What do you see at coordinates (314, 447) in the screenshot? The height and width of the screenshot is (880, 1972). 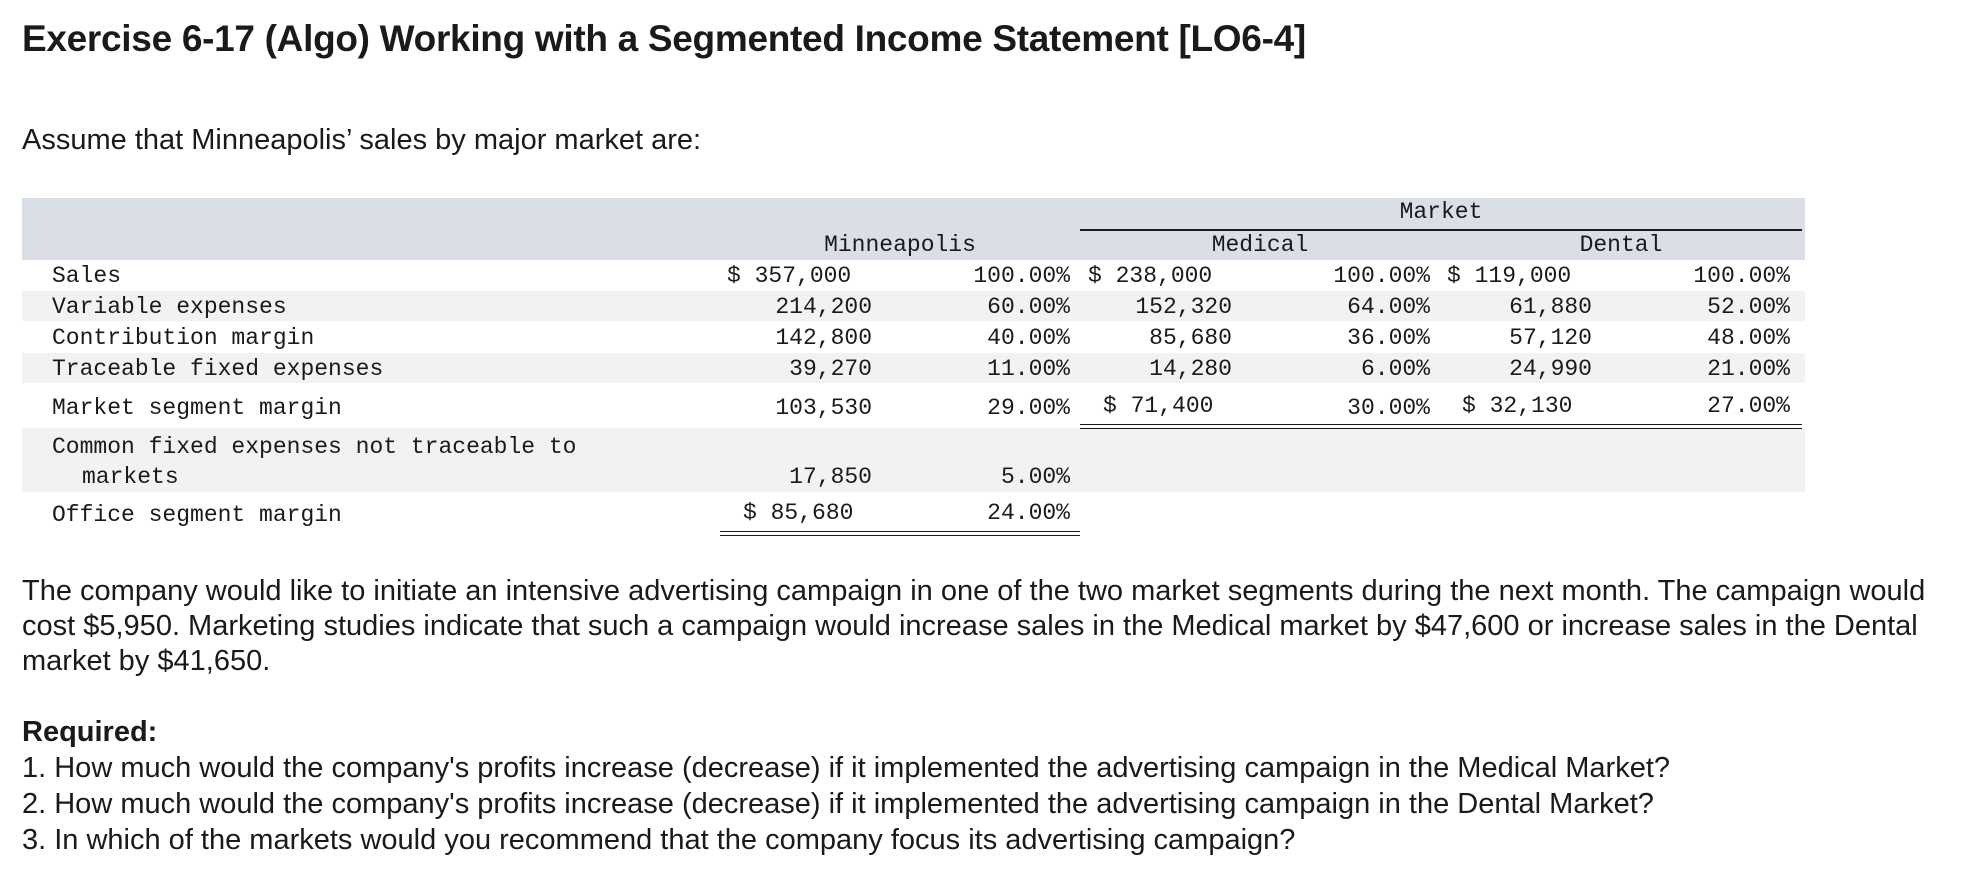 I see `row-label: Common fixed expenses not traceable to` at bounding box center [314, 447].